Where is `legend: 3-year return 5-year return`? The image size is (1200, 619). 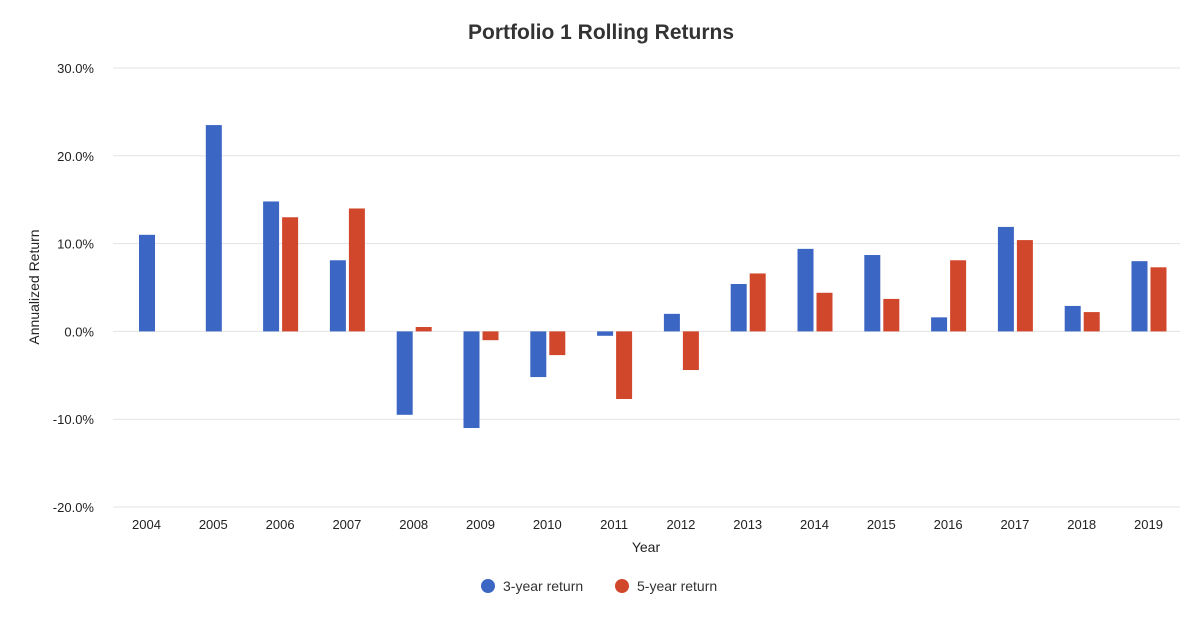 legend: 3-year return 5-year return is located at coordinates (599, 586).